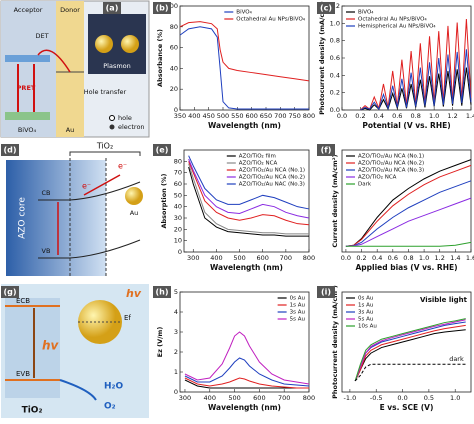 Image resolution: width=474 pixels, height=424 pixels. What do you see at coordinates (361, 258) in the screenshot?
I see `x-tick-label: 0.2` at bounding box center [361, 258].